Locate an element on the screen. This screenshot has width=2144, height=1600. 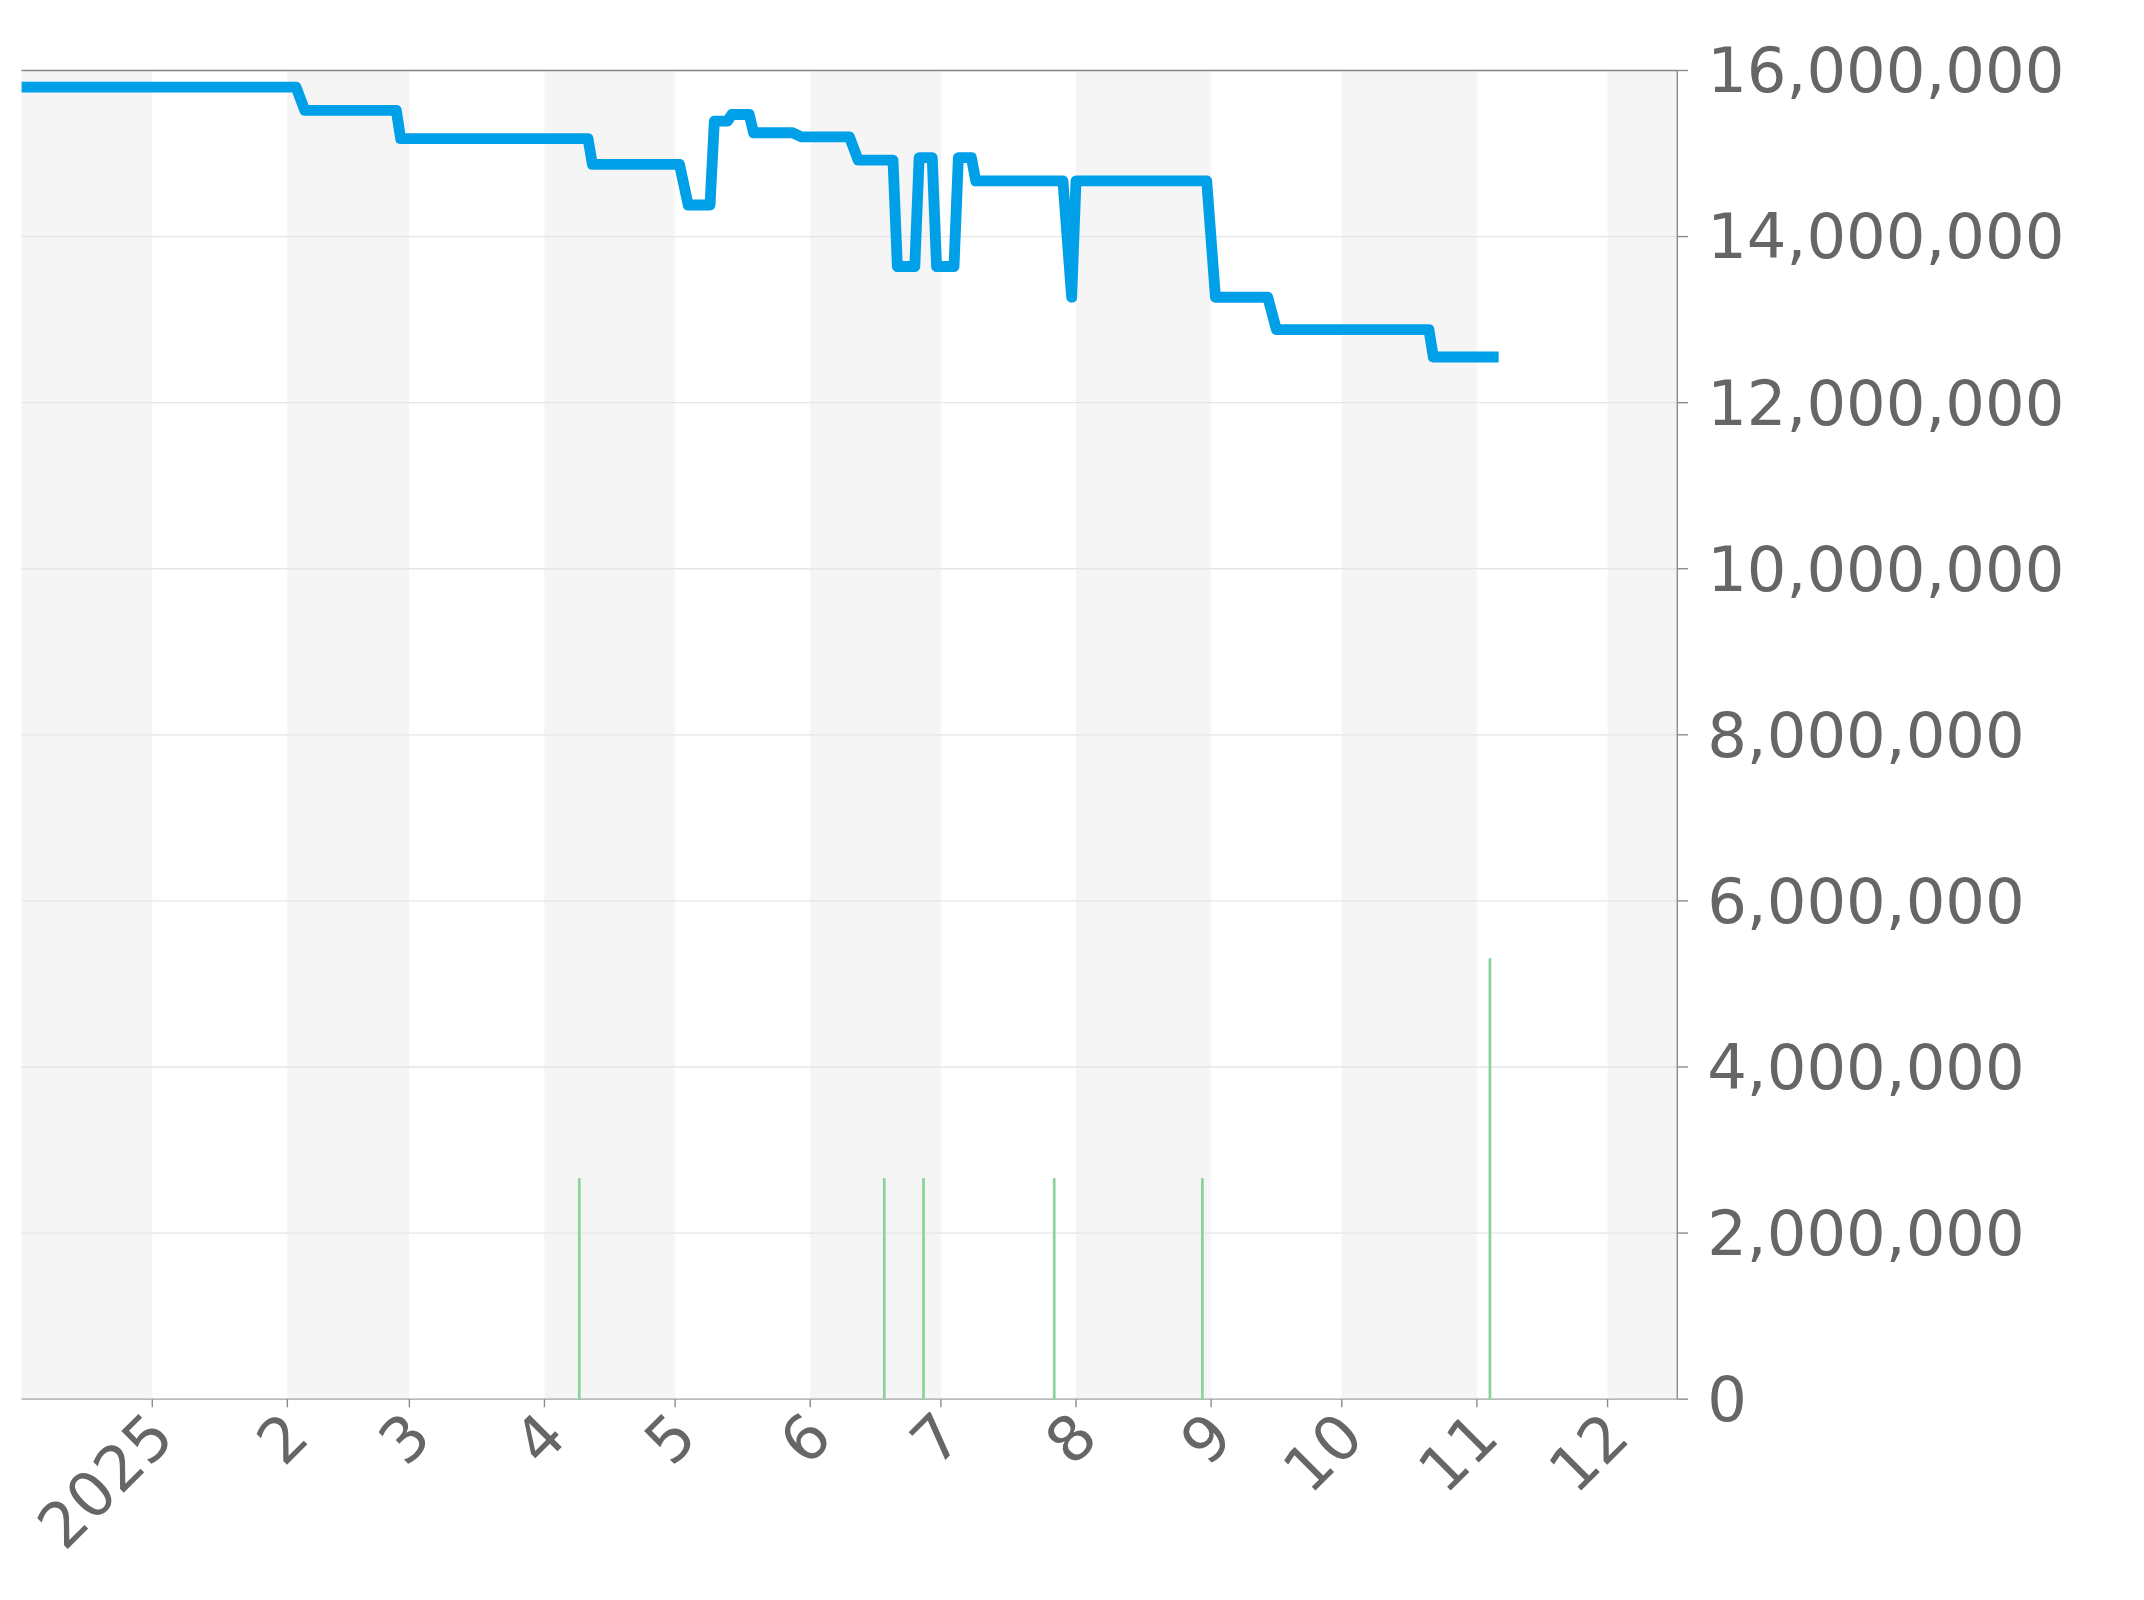
y-tick-label: 16,000,000 is located at coordinates (1886, 71).